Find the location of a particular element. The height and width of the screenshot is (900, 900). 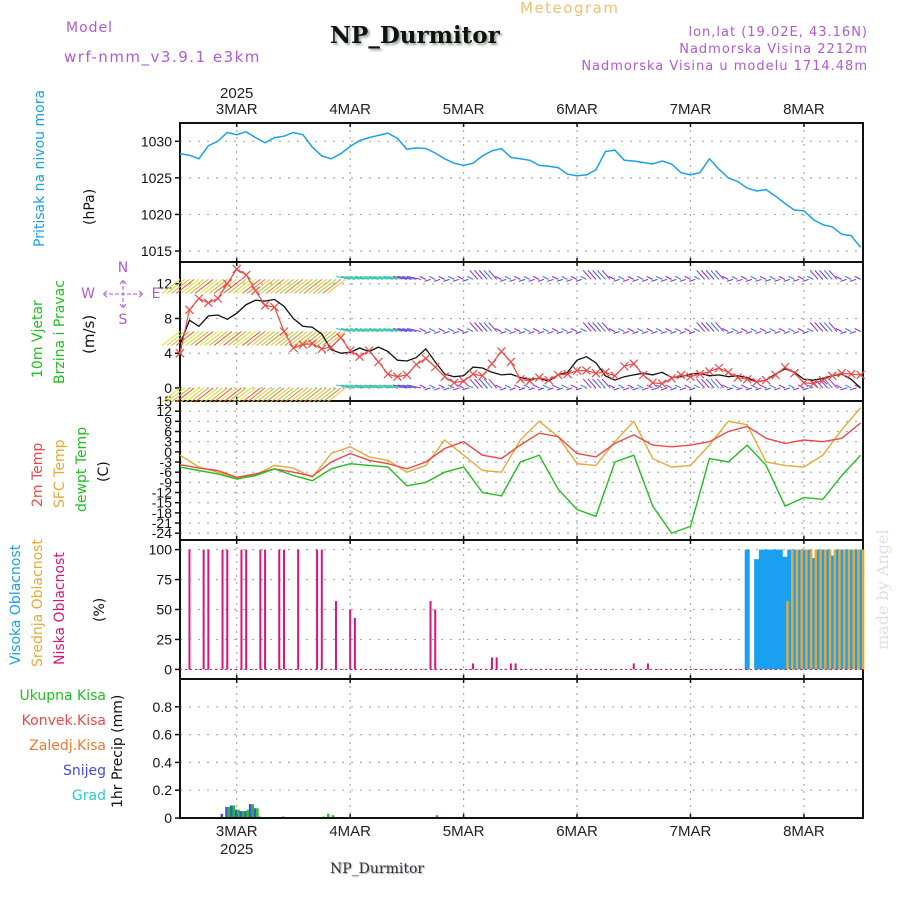

precip-legend-item: Snijeg is located at coordinates (84, 771).